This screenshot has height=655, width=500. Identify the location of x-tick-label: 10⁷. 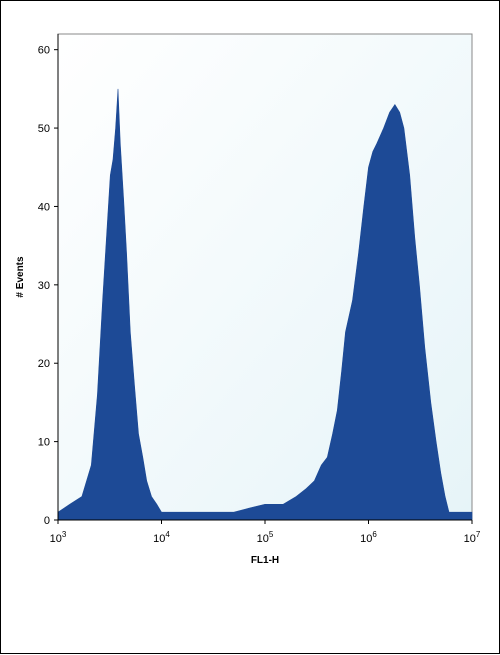
(472, 537).